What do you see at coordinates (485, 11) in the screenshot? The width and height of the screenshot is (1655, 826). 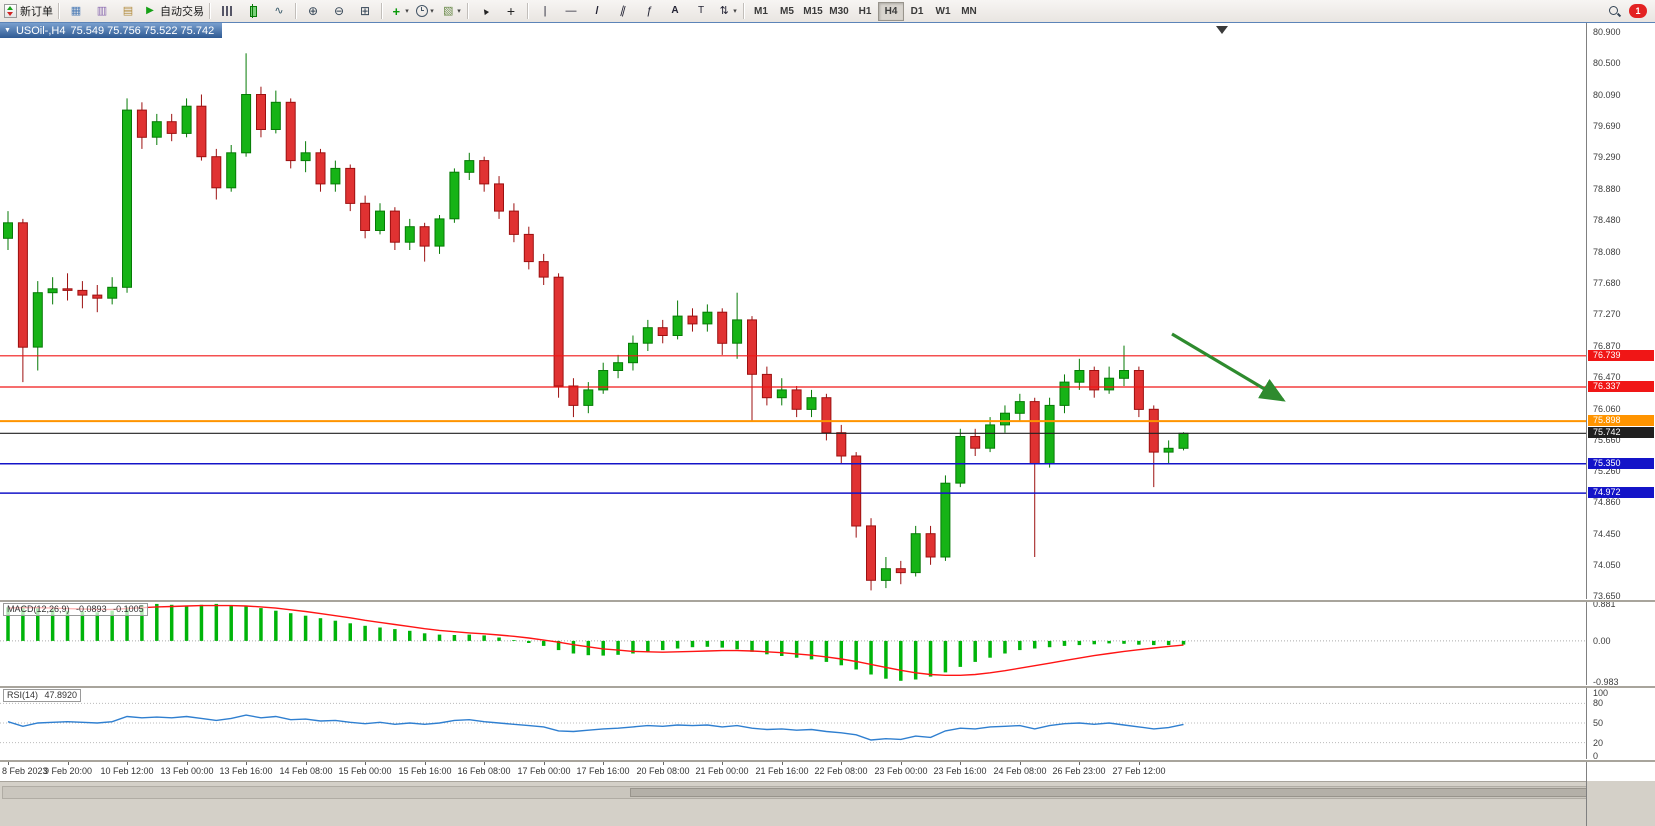 I see `cursor-button` at bounding box center [485, 11].